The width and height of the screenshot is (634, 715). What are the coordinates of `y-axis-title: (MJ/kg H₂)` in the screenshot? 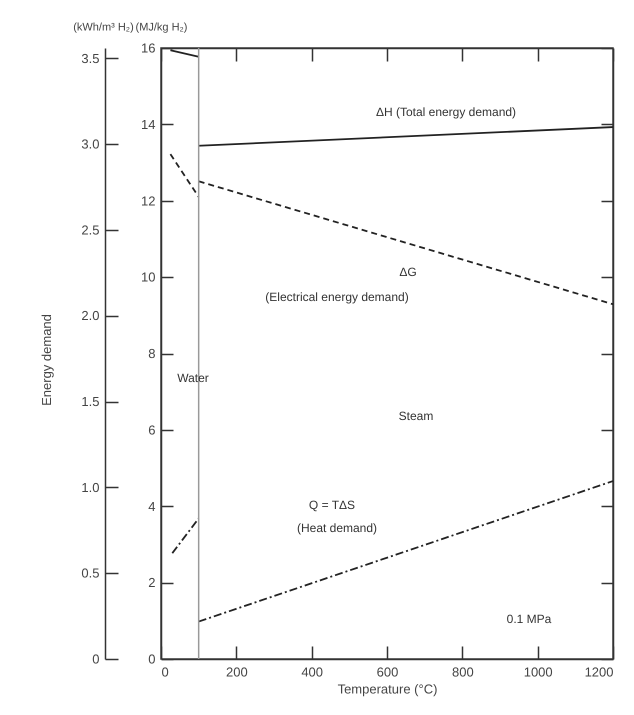 It's located at (162, 28).